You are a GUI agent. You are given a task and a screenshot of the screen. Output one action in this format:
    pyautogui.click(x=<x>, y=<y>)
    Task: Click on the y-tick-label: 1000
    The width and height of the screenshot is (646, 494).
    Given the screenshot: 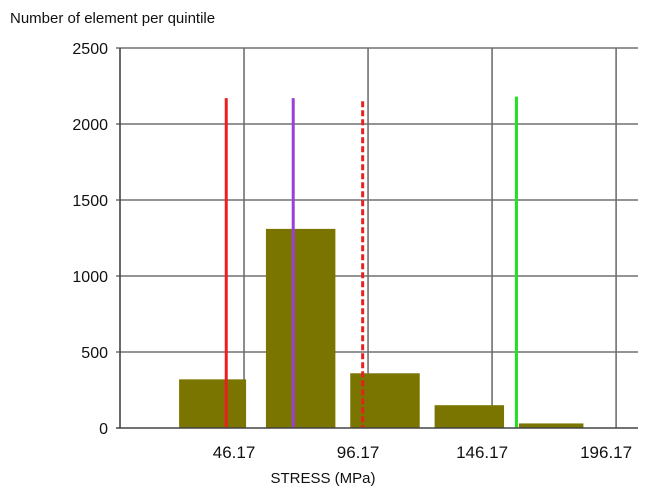 What is the action you would take?
    pyautogui.click(x=90, y=277)
    